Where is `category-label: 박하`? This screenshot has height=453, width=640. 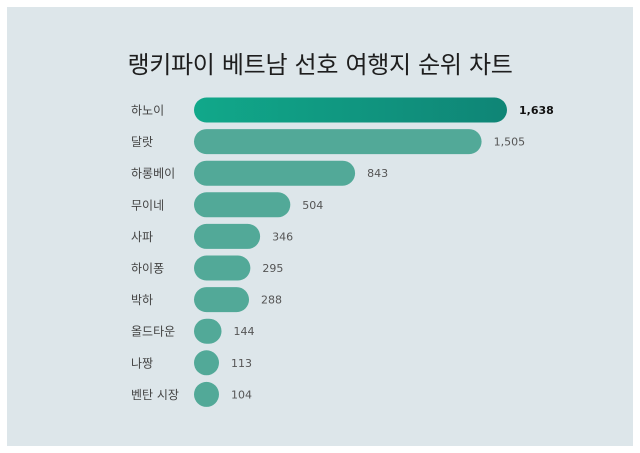 category-label: 박하 is located at coordinates (142, 300).